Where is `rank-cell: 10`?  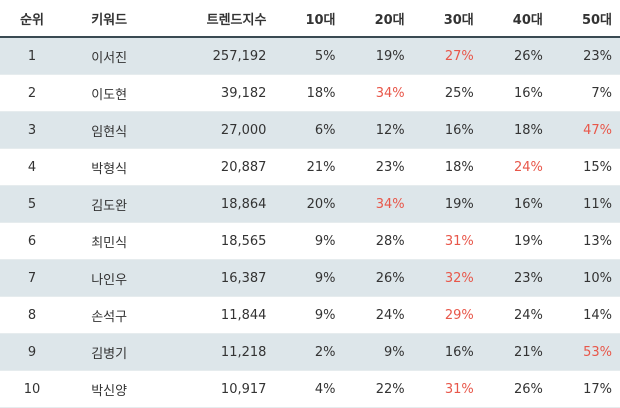
rank-cell: 10 is located at coordinates (32, 389).